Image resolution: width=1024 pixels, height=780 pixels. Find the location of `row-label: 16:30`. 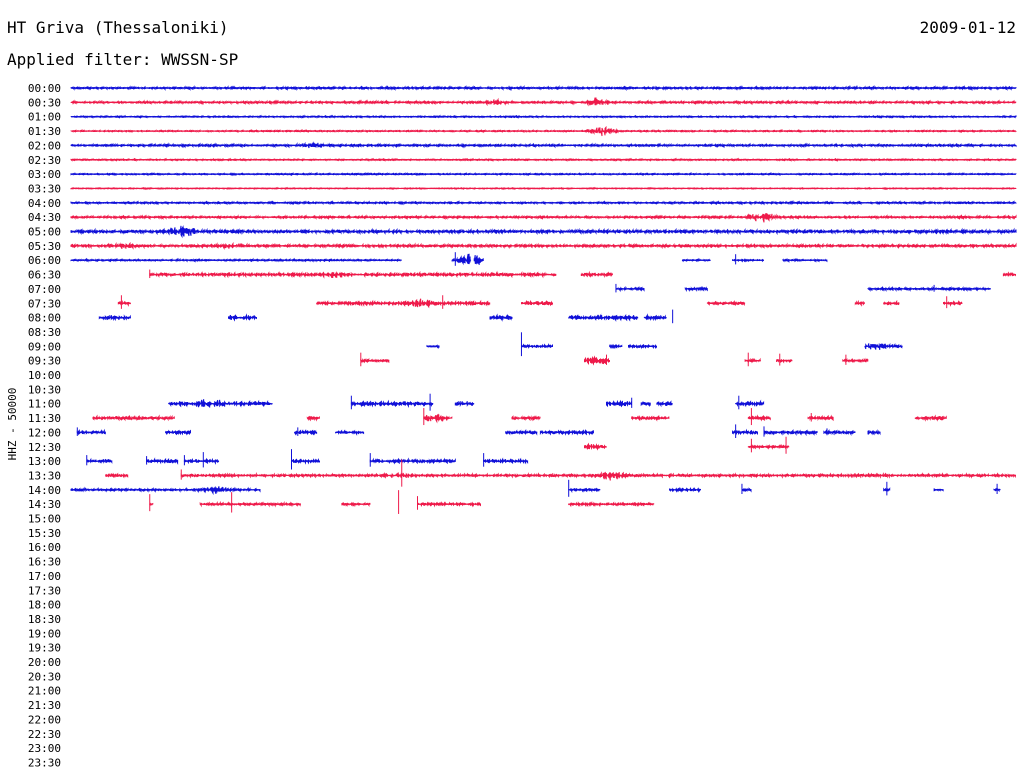

row-label: 16:30 is located at coordinates (44, 562).